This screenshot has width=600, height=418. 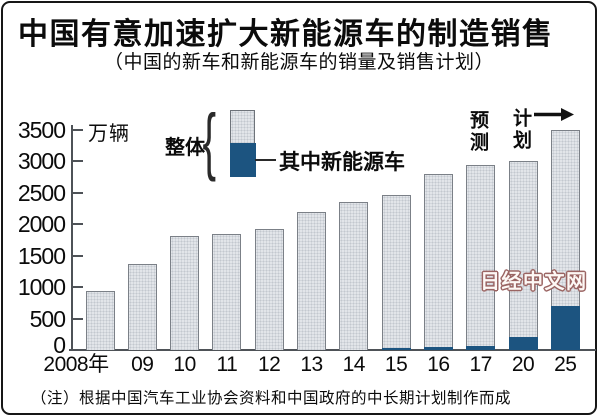 What do you see at coordinates (520, 130) in the screenshot?
I see `plan-annotation: 计划` at bounding box center [520, 130].